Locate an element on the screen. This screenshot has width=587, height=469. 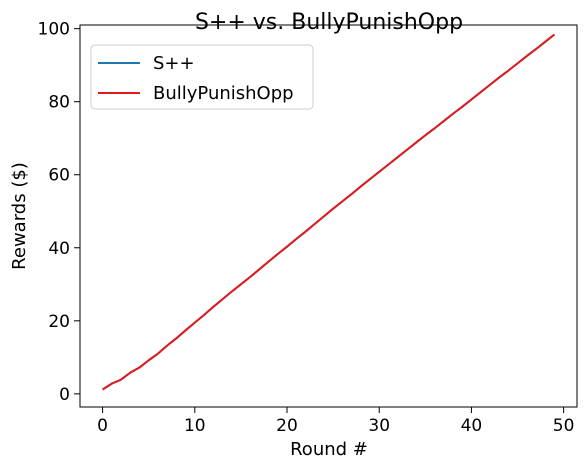
x-tick-label: 50 is located at coordinates (564, 426).